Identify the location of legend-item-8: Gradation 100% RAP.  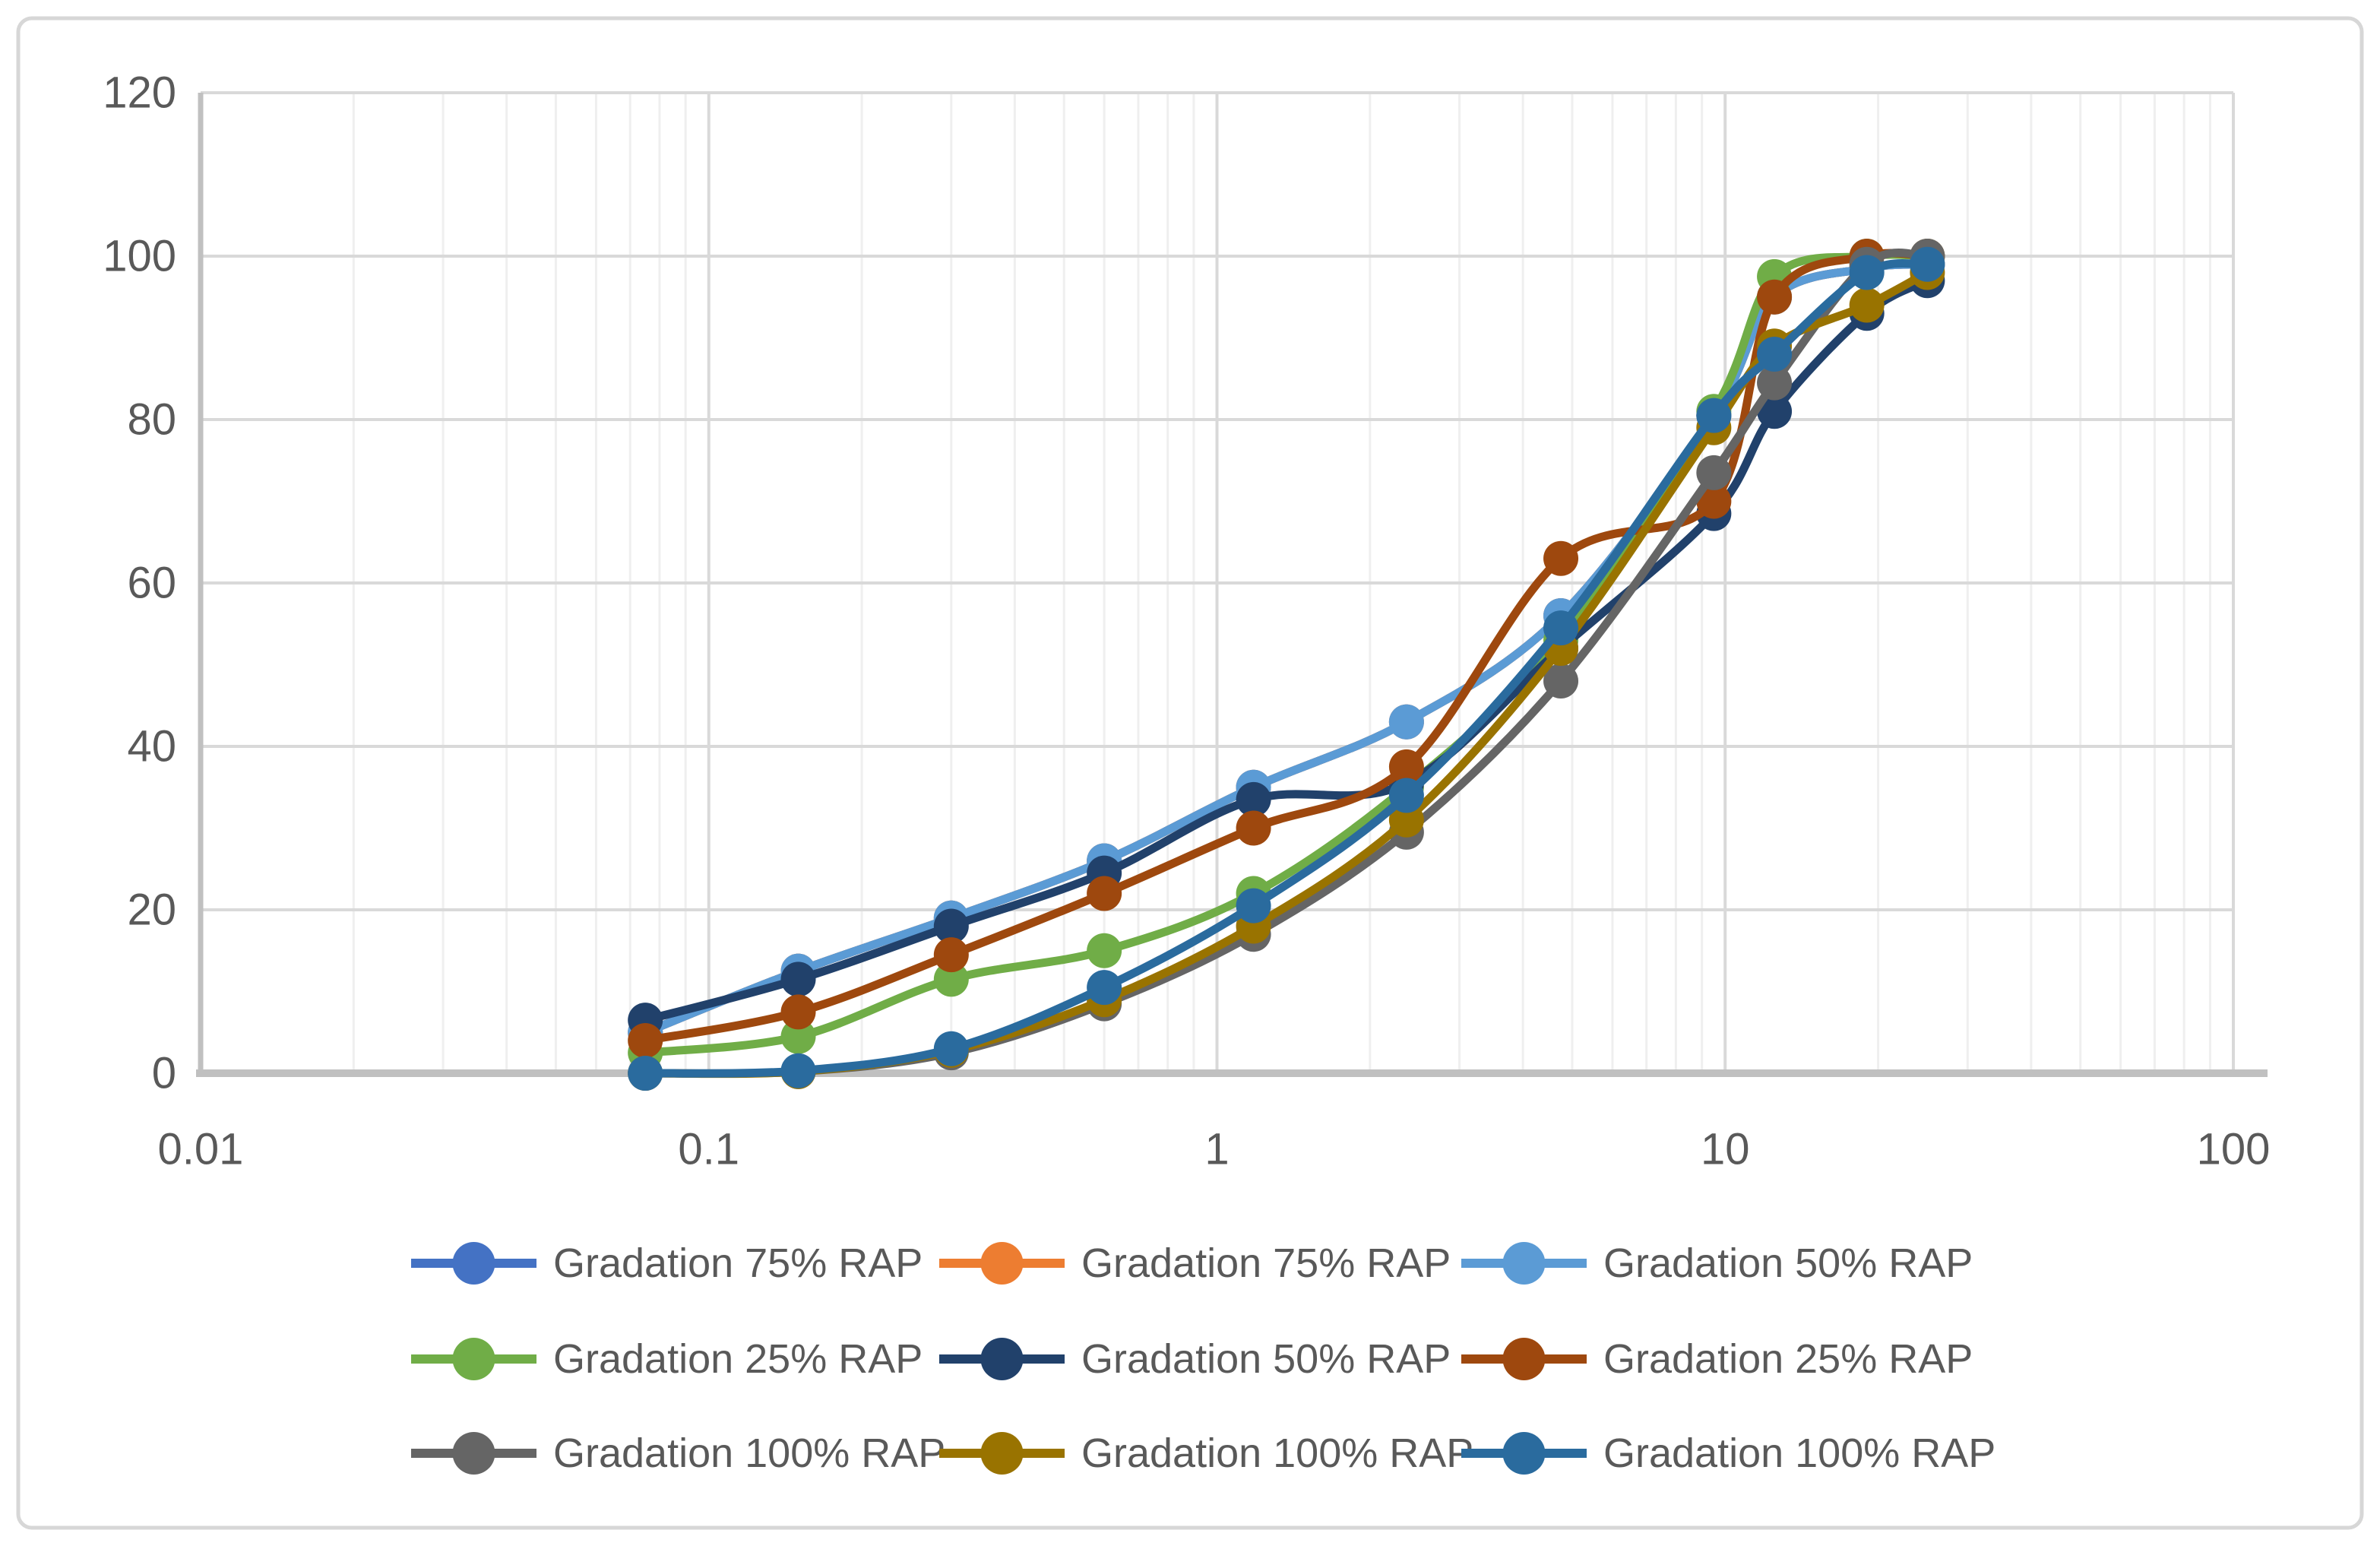
(1728, 1453).